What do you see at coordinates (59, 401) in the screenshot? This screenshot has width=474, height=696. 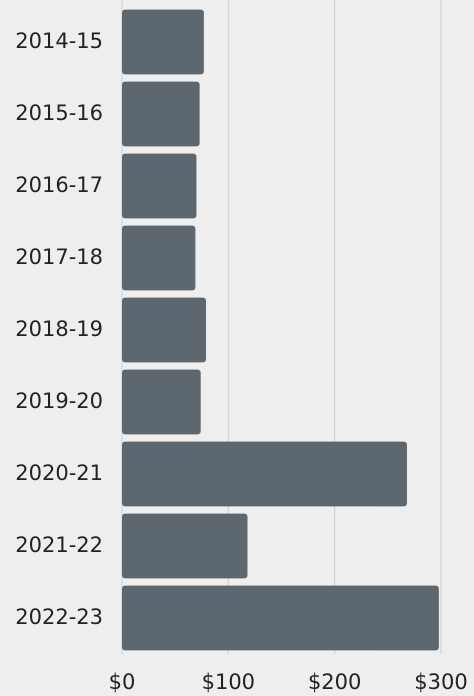 I see `y-tick-label: 2019-20` at bounding box center [59, 401].